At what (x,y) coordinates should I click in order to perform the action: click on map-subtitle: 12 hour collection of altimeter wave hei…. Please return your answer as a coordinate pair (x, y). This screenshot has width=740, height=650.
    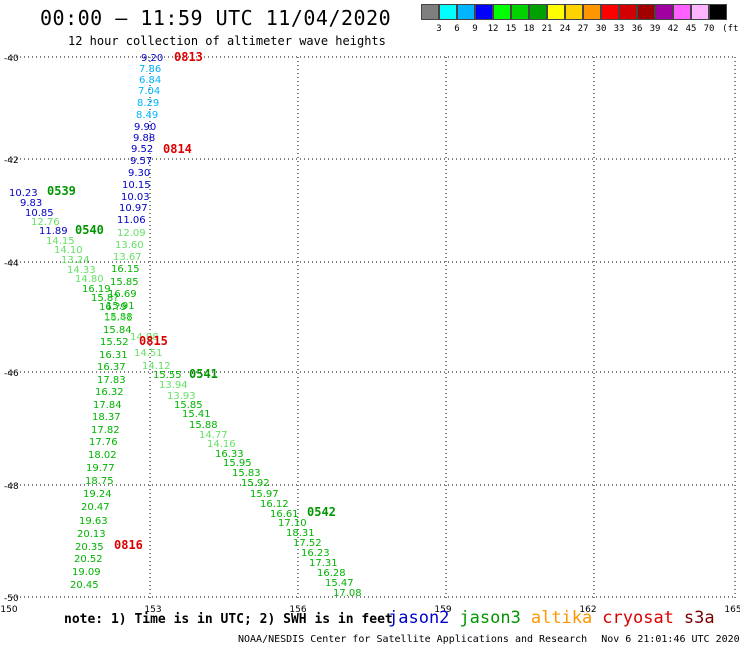
    Looking at the image, I should click on (227, 41).